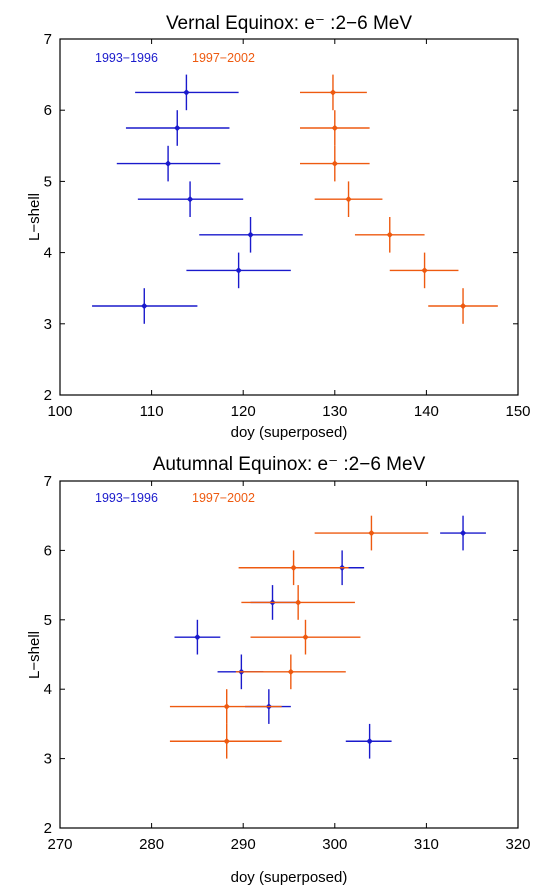 Image resolution: width=533 pixels, height=887 pixels. I want to click on x-tick-label: 270, so click(59, 844).